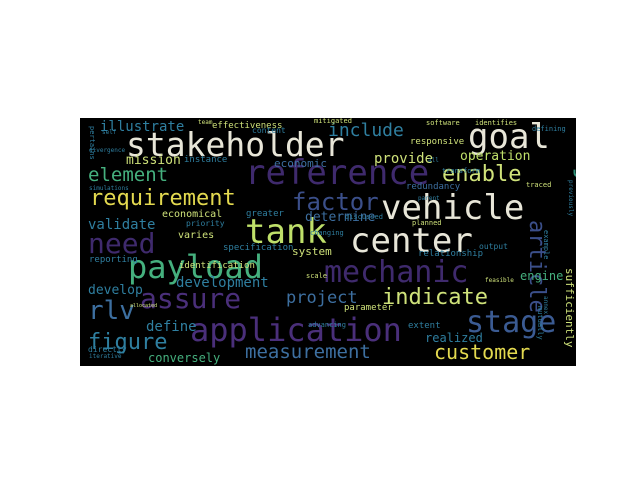  I want to click on cloud-word: factor, so click(335, 202).